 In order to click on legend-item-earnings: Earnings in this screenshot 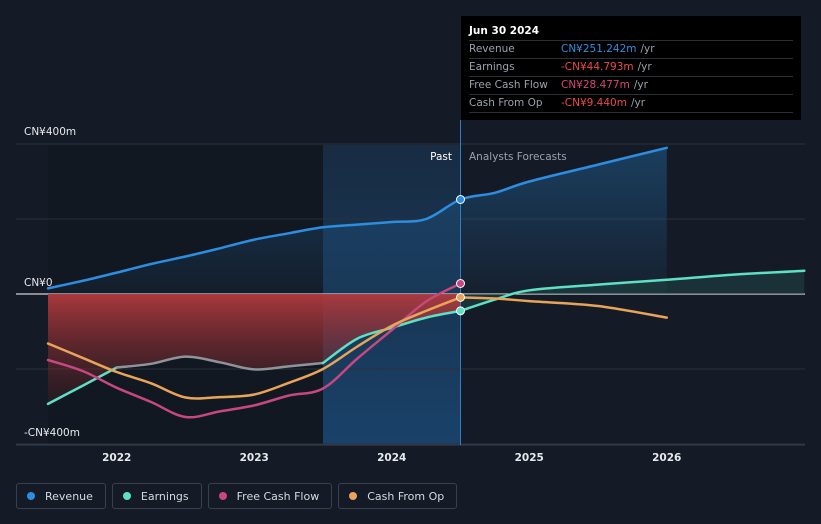, I will do `click(156, 496)`.